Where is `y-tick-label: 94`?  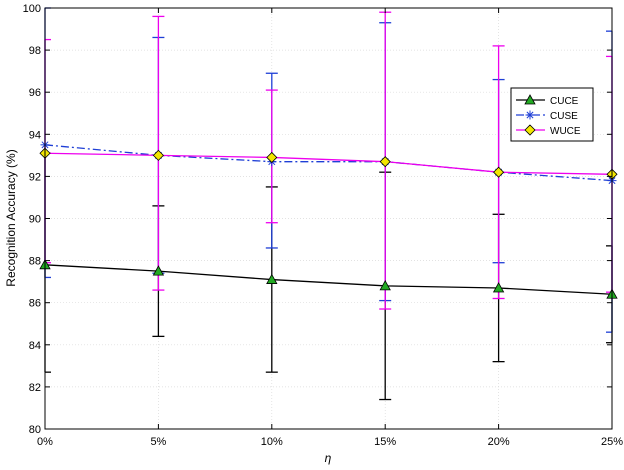 y-tick-label: 94 is located at coordinates (35, 135).